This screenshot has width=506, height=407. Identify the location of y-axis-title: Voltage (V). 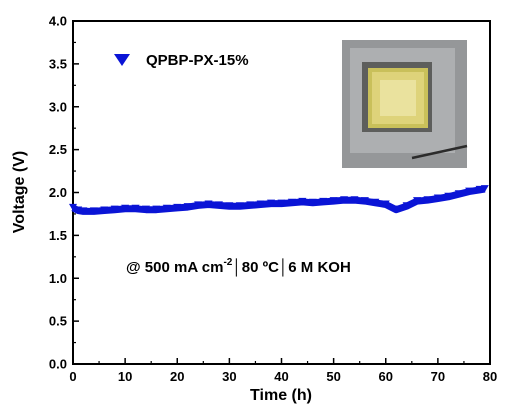
(19, 192).